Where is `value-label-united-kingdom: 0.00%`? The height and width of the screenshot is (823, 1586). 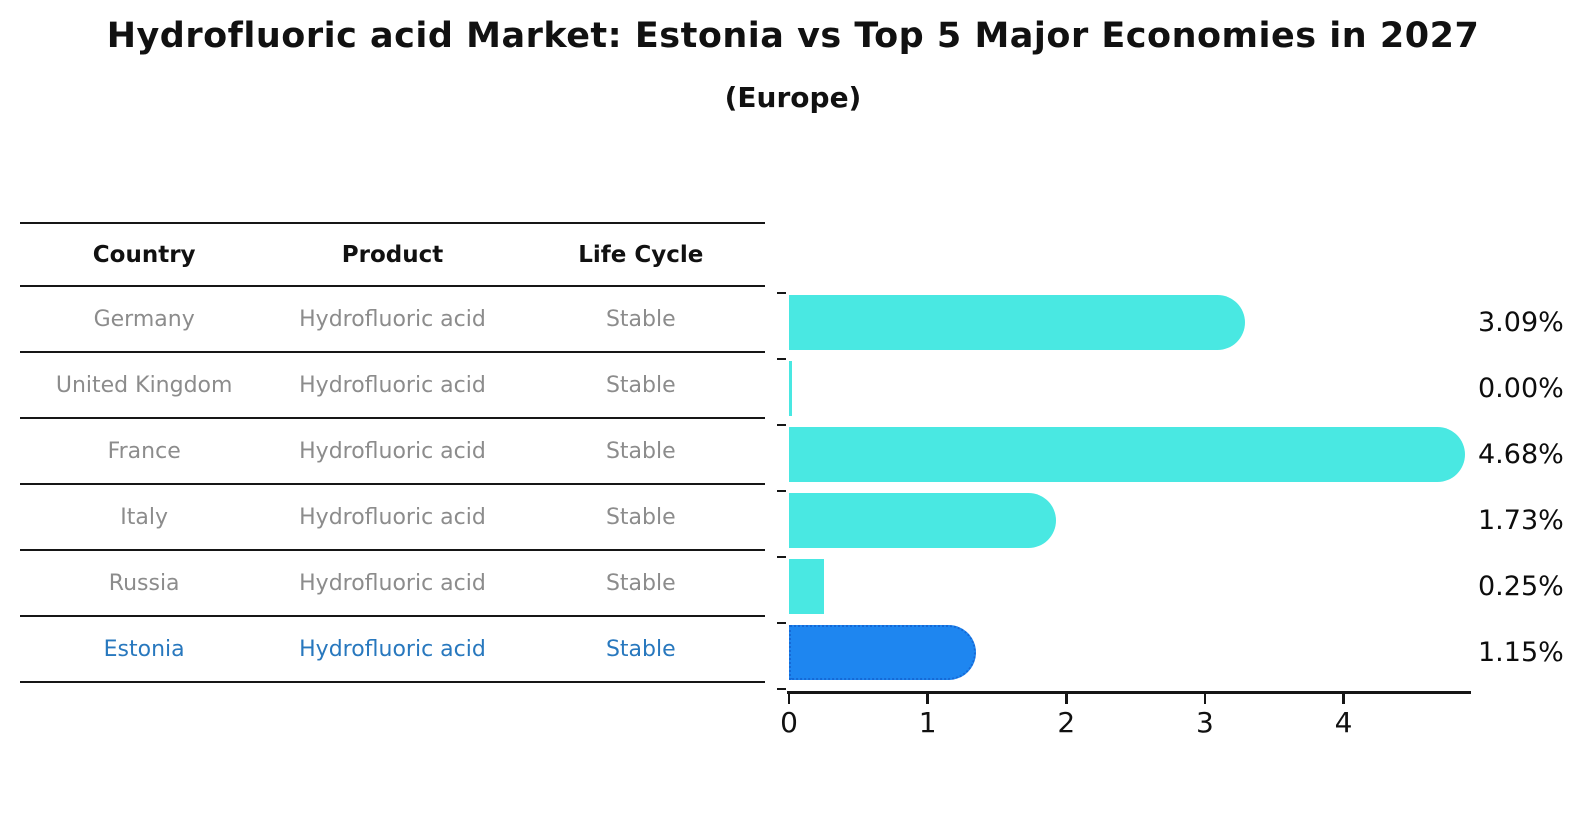 value-label-united-kingdom: 0.00% is located at coordinates (1521, 388).